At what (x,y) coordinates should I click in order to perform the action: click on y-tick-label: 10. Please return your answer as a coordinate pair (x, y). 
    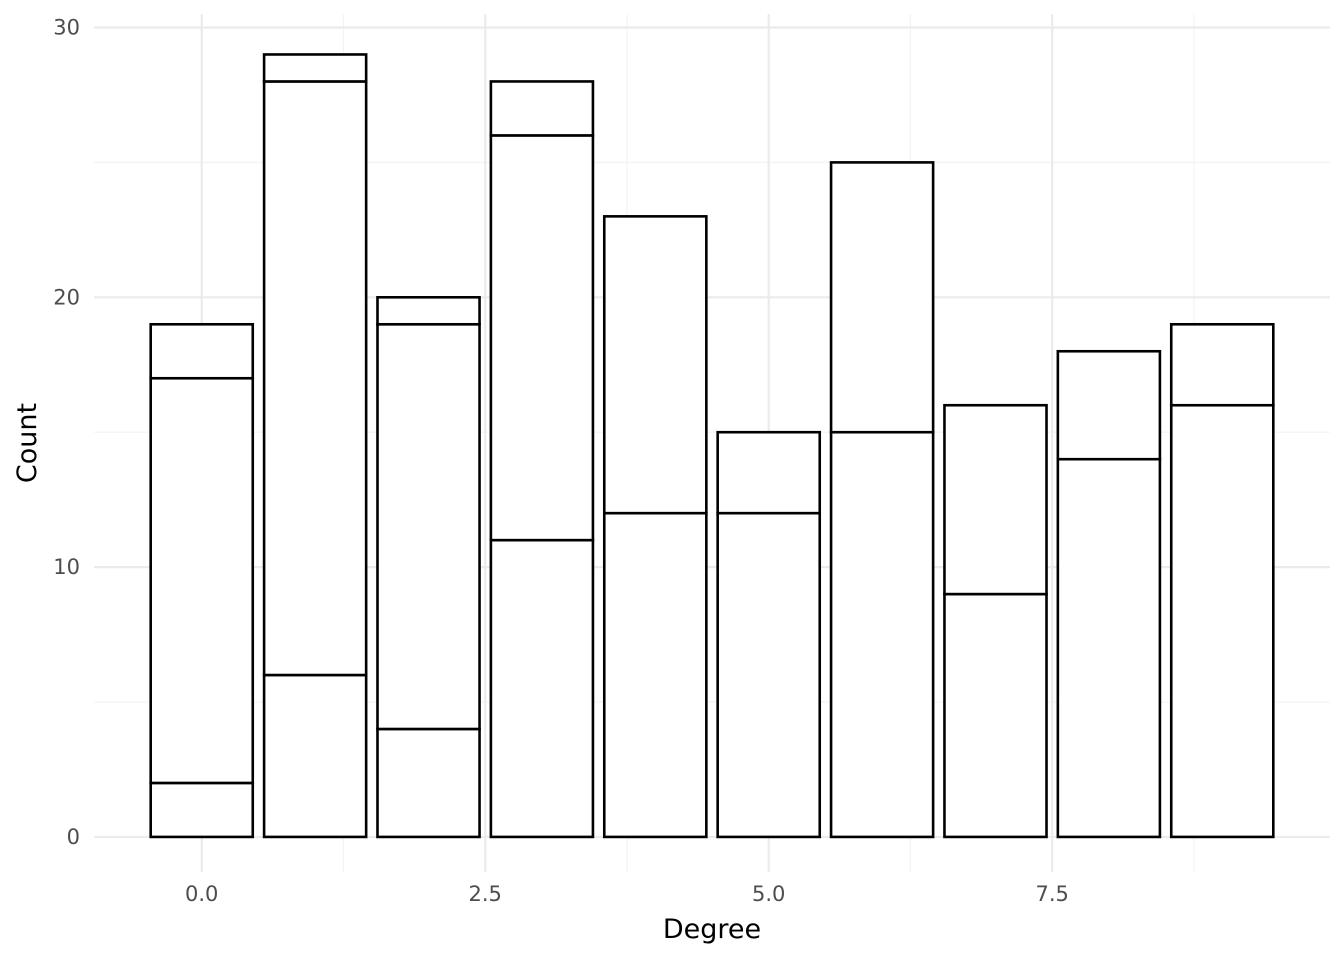
    Looking at the image, I should click on (66, 567).